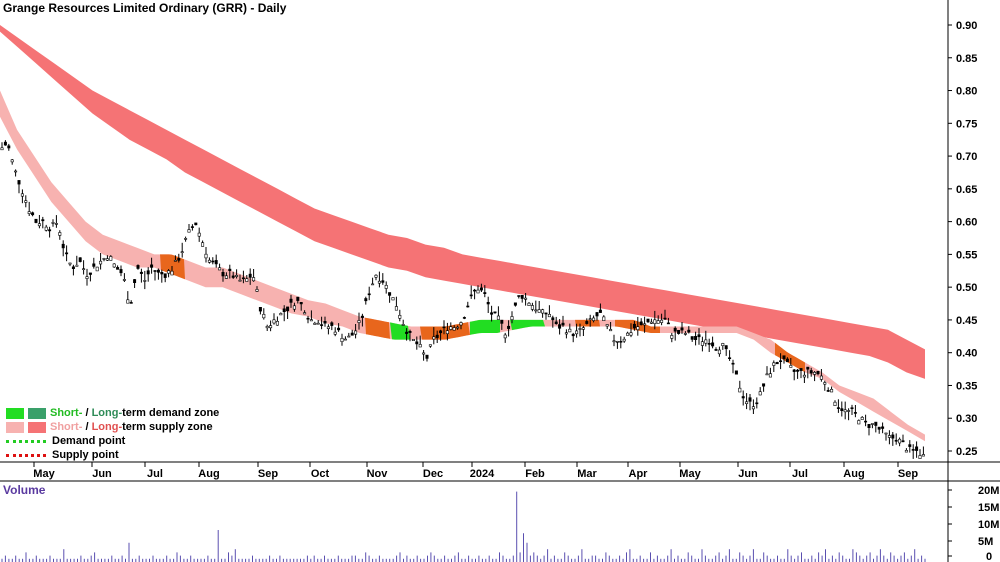  I want to click on legend-supply-point: Supply point, so click(112, 455).